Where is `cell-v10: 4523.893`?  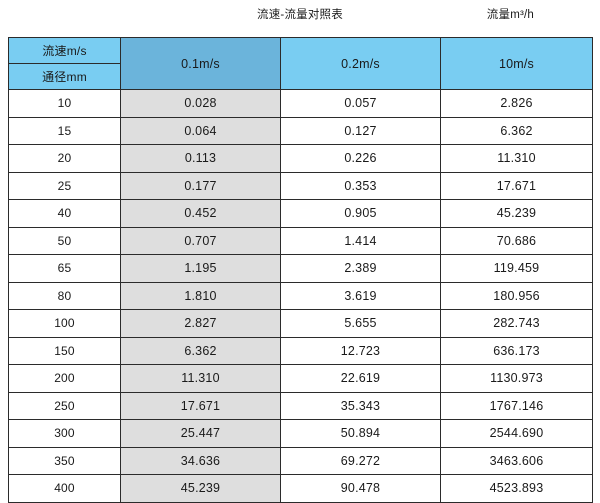 cell-v10: 4523.893 is located at coordinates (516, 488).